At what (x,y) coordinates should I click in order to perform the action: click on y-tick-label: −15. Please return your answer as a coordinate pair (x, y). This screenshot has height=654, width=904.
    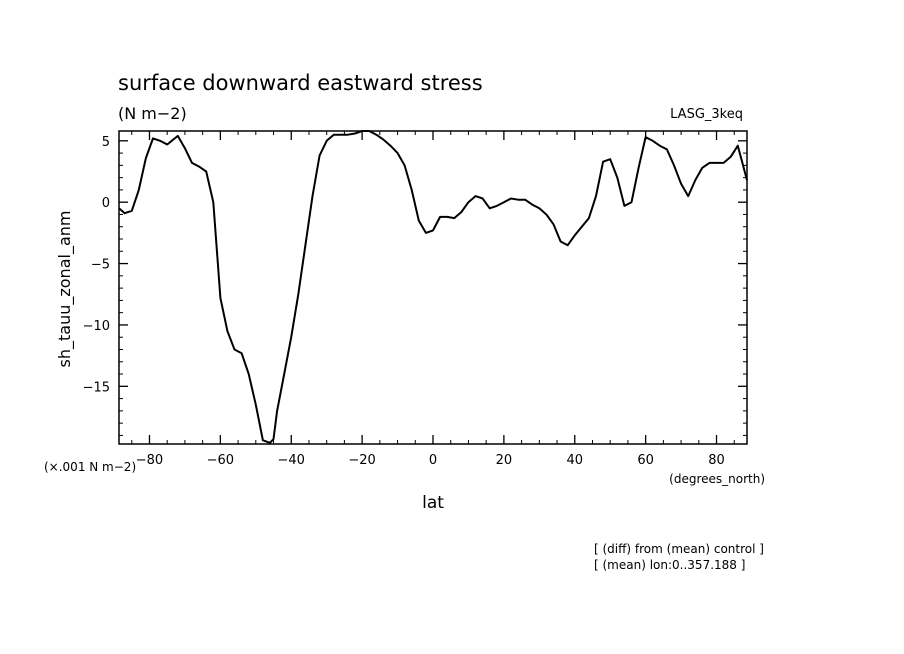
    Looking at the image, I should click on (96, 387).